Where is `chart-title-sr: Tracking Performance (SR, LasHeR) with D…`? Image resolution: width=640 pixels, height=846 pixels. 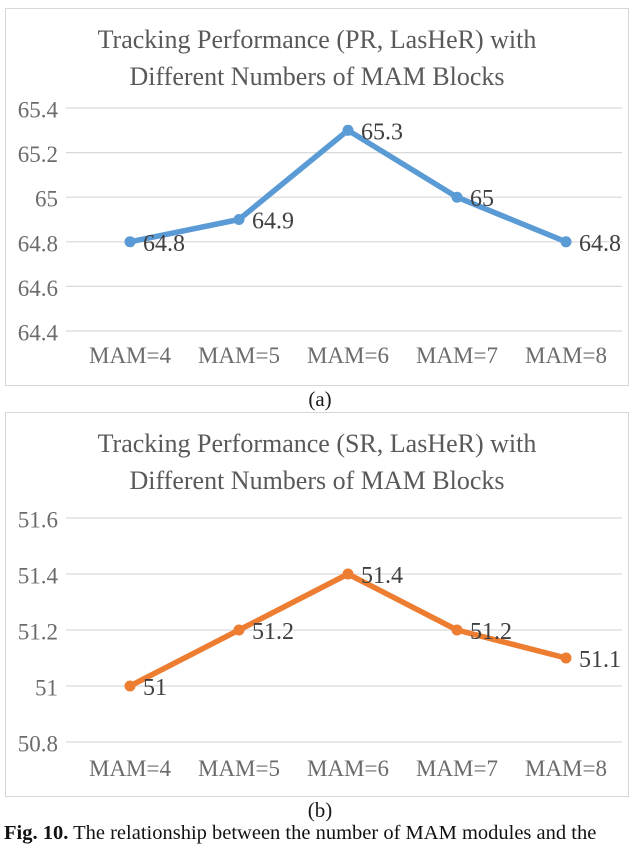
chart-title-sr: Tracking Performance (SR, LasHeR) with D… is located at coordinates (317, 462).